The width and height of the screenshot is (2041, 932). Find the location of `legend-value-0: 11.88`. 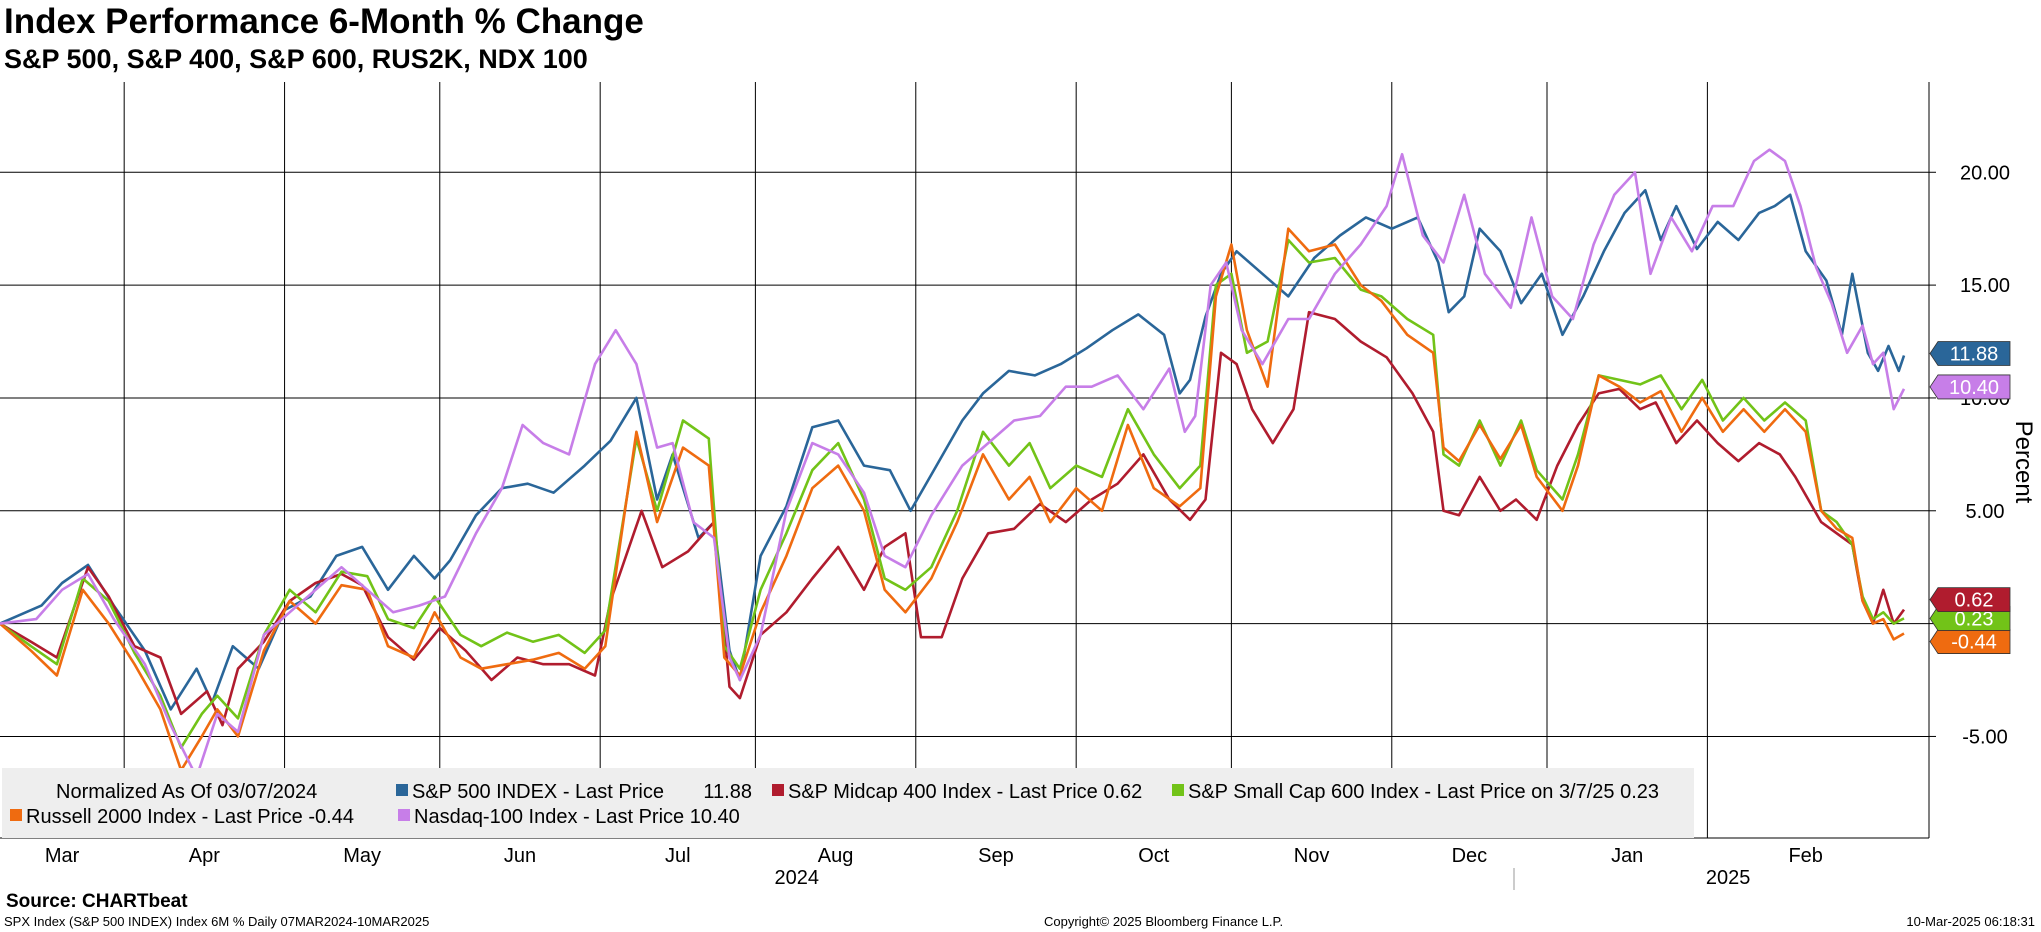

legend-value-0: 11.88 is located at coordinates (727, 792).